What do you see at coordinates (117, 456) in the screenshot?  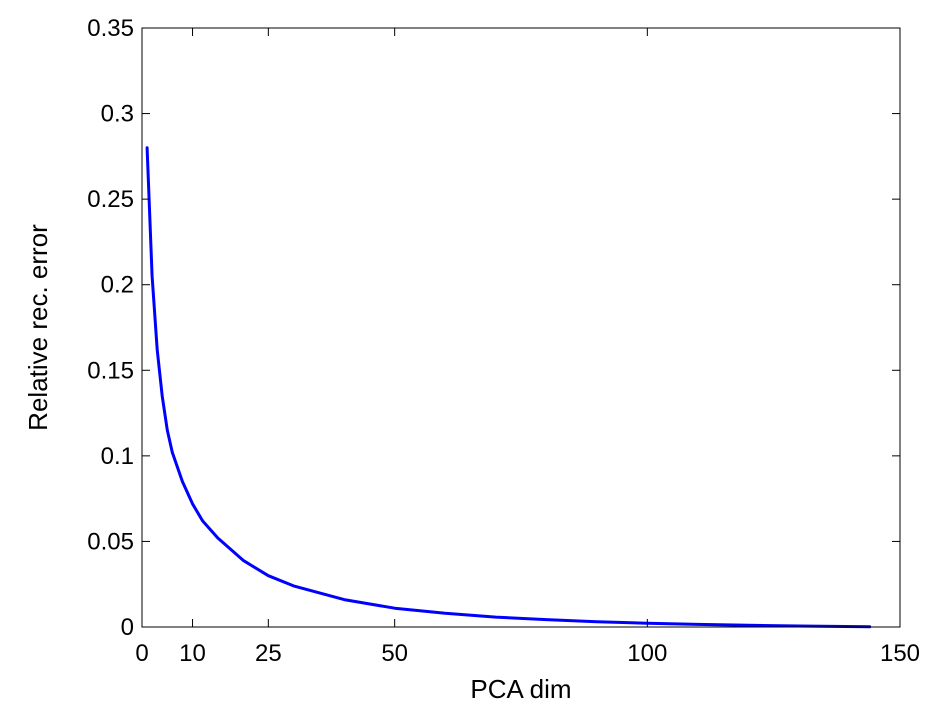 I see `y-tick-label: 0.1` at bounding box center [117, 456].